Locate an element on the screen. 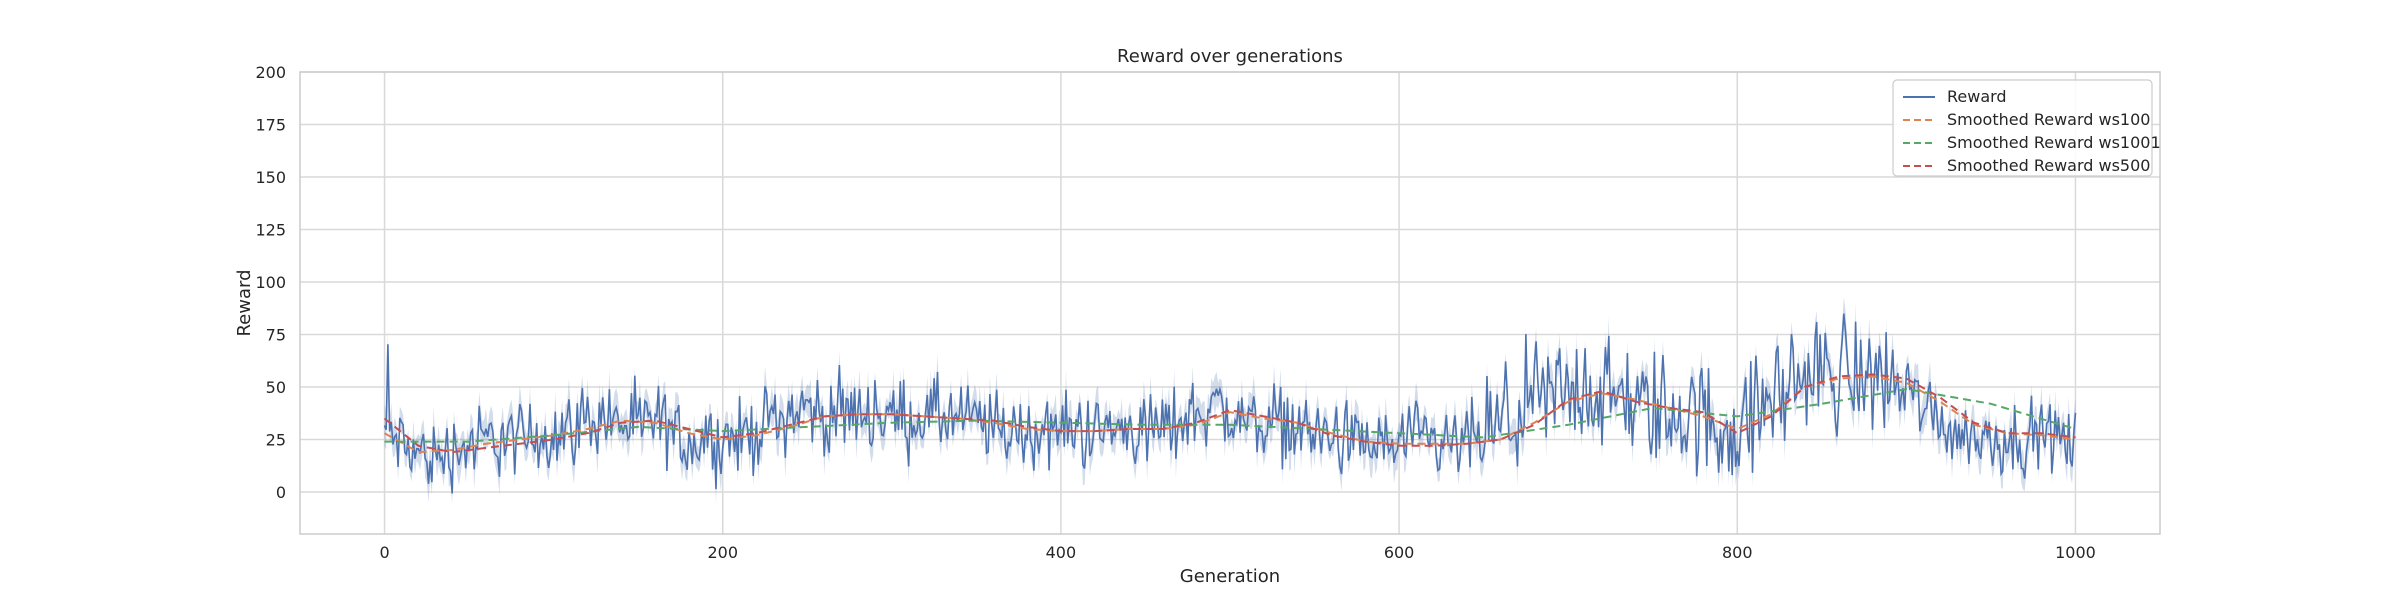  y-axis-label: Reward is located at coordinates (244, 302).